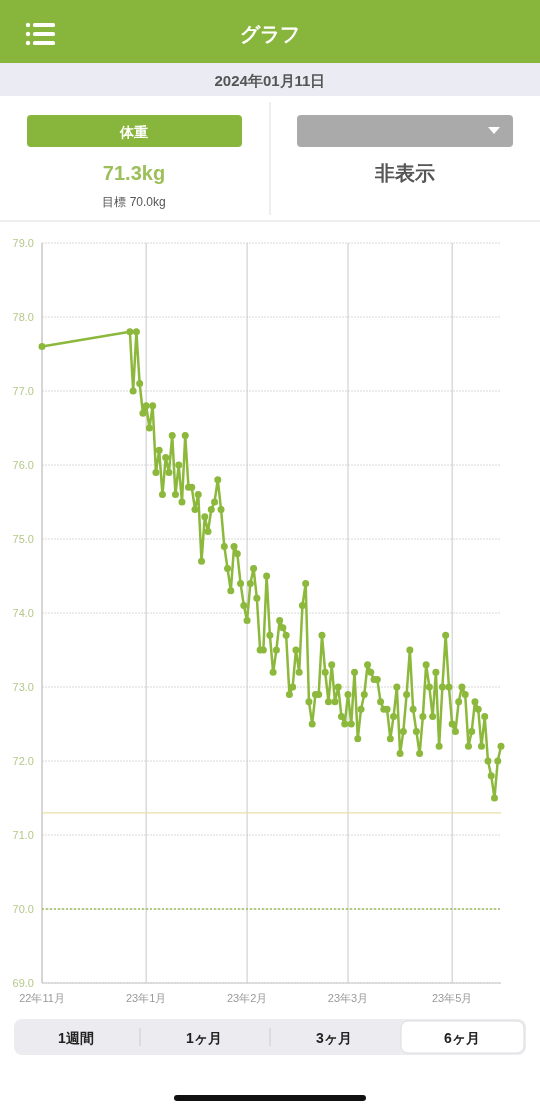 This screenshot has height=1112, width=540. Describe the element at coordinates (247, 998) in the screenshot. I see `x-tick-label: 23年2月` at that location.